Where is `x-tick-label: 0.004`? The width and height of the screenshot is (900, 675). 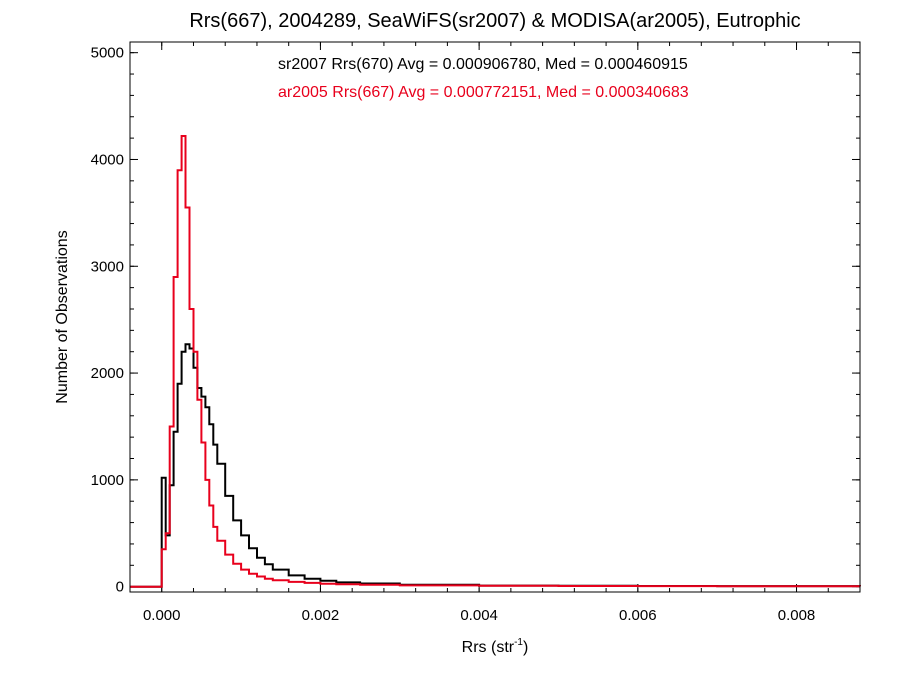
x-tick-label: 0.004 is located at coordinates (479, 615).